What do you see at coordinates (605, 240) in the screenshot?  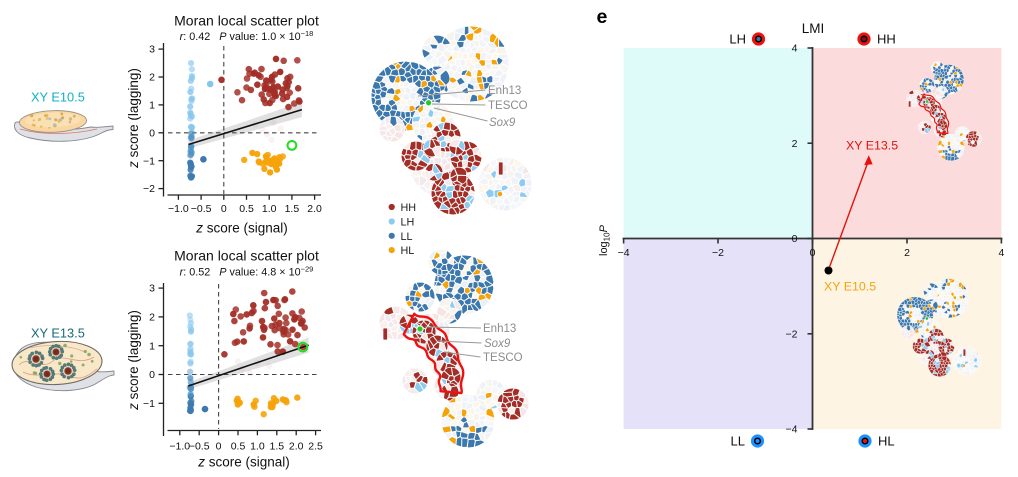 I see `svg-text: log10P` at bounding box center [605, 240].